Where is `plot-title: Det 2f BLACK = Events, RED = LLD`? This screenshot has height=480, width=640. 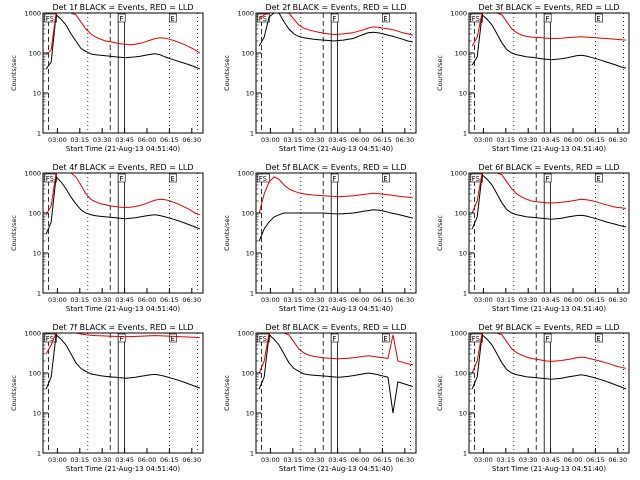
plot-title: Det 2f BLACK = Events, RED = LLD is located at coordinates (335, 7).